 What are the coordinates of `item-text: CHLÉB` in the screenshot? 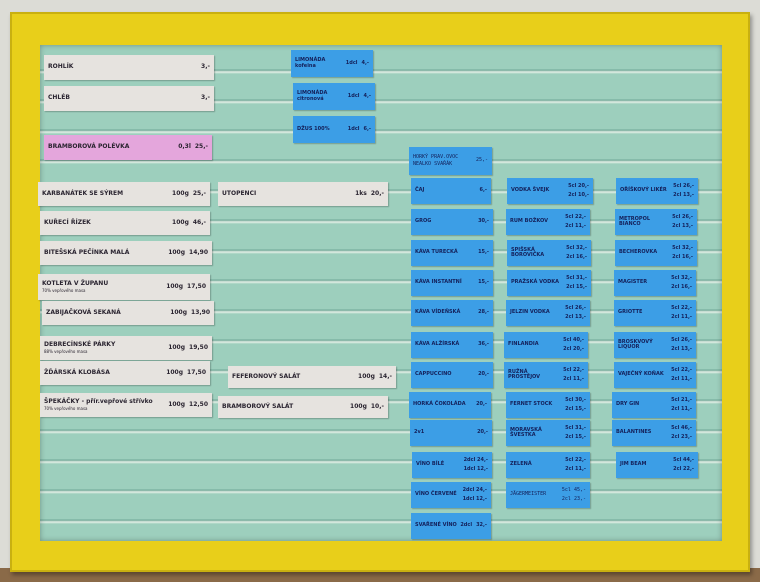 It's located at (123, 98).